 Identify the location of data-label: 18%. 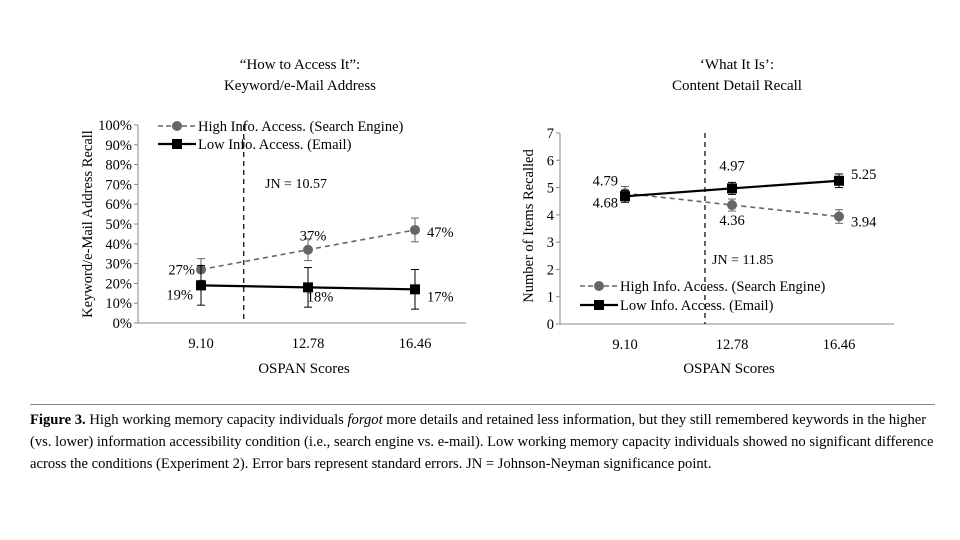
(320, 297).